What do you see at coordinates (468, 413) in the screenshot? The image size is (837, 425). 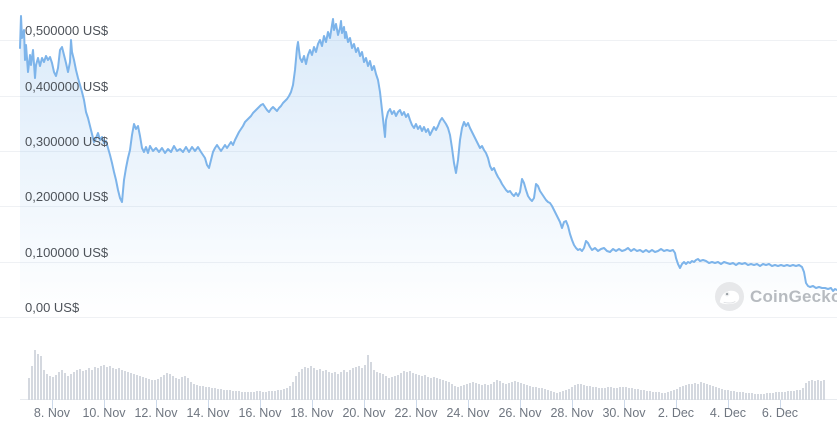 I see `x-axis-label: 24. Nov` at bounding box center [468, 413].